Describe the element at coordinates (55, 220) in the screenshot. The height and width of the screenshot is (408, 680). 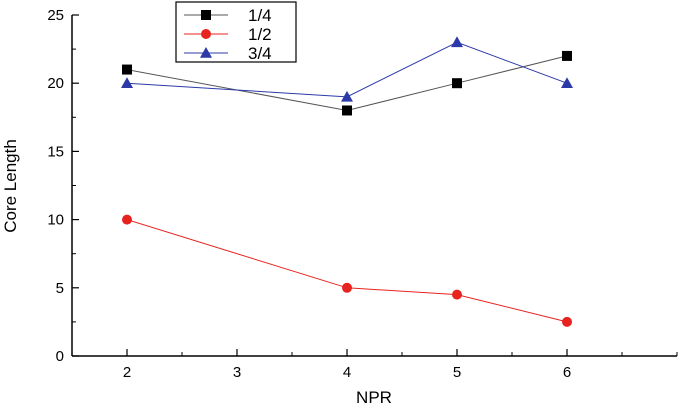
I see `y-tick-label: 10` at that location.